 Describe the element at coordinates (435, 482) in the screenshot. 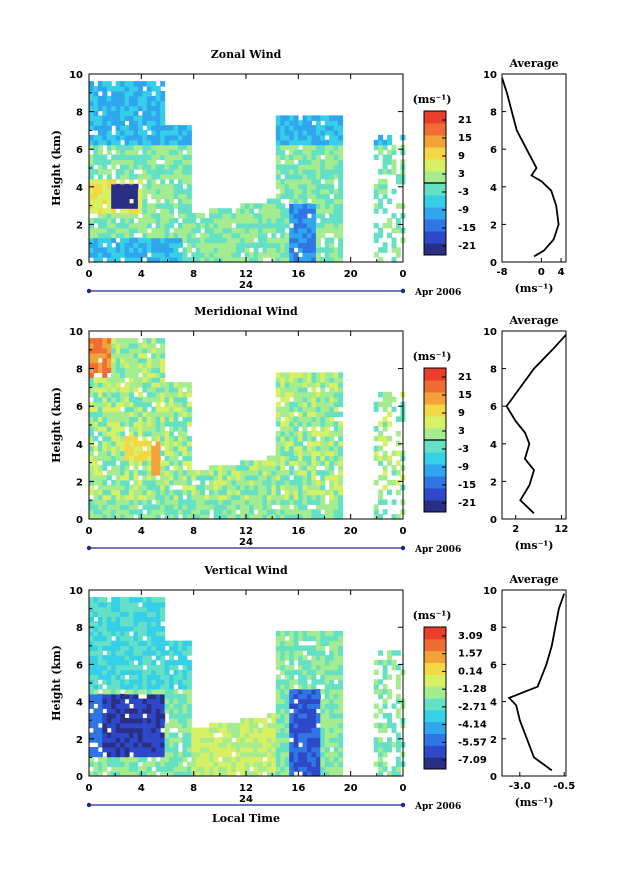

I see `colorbar-swatch` at that location.